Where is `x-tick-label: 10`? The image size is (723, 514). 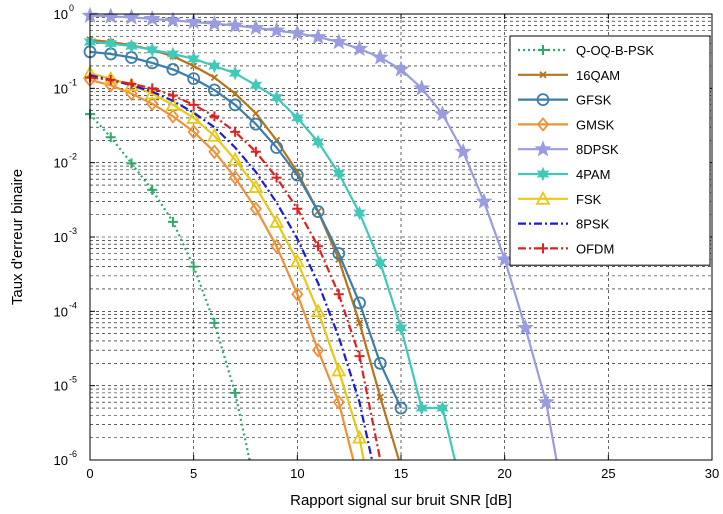
x-tick-label: 10 is located at coordinates (297, 473).